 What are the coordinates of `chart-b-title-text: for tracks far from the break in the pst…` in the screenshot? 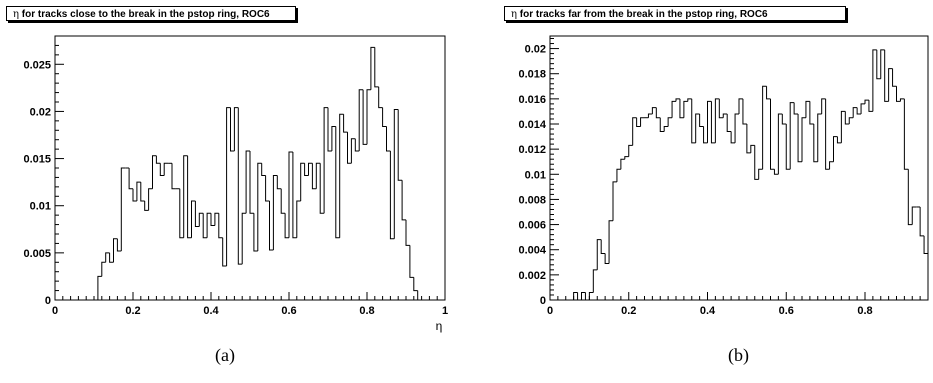 It's located at (642, 14).